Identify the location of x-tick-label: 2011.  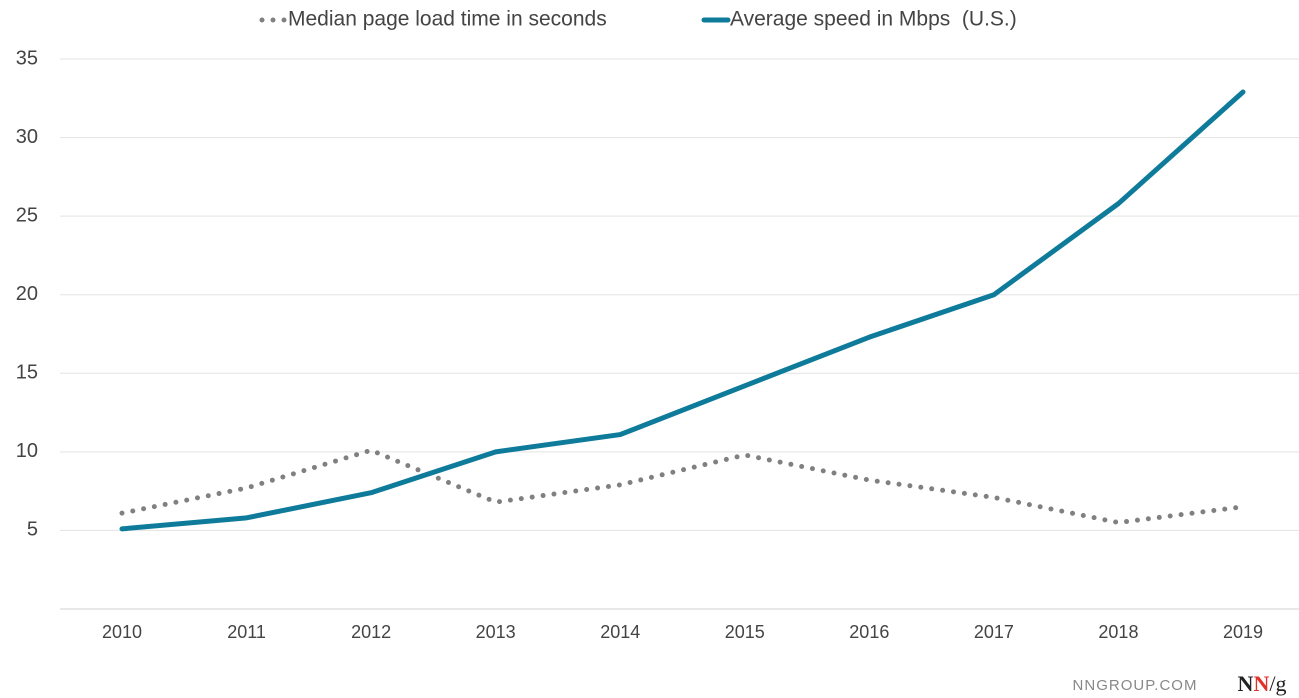
(246, 632).